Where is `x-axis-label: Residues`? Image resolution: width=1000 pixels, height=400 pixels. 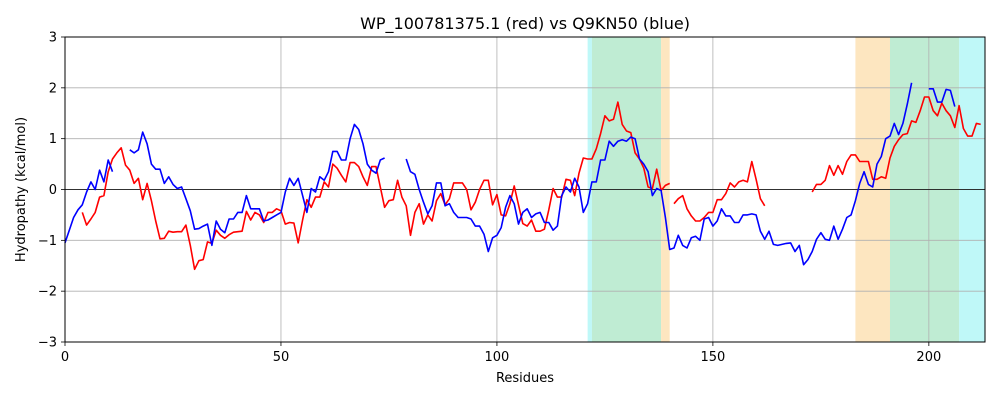
x-axis-label: Residues is located at coordinates (525, 378).